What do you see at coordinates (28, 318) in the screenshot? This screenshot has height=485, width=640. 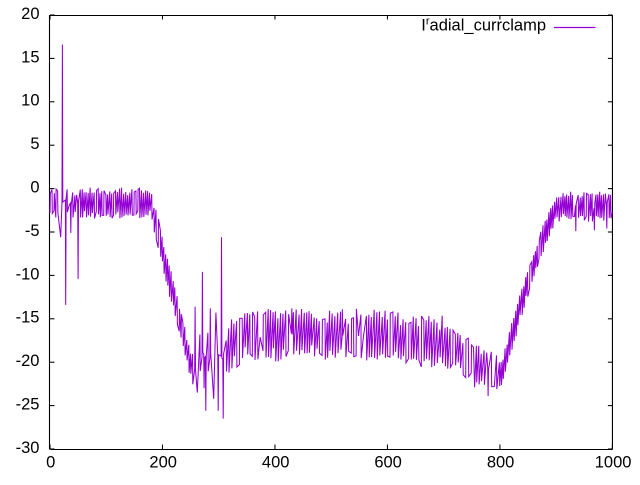 I see `svg-text: -15` at bounding box center [28, 318].